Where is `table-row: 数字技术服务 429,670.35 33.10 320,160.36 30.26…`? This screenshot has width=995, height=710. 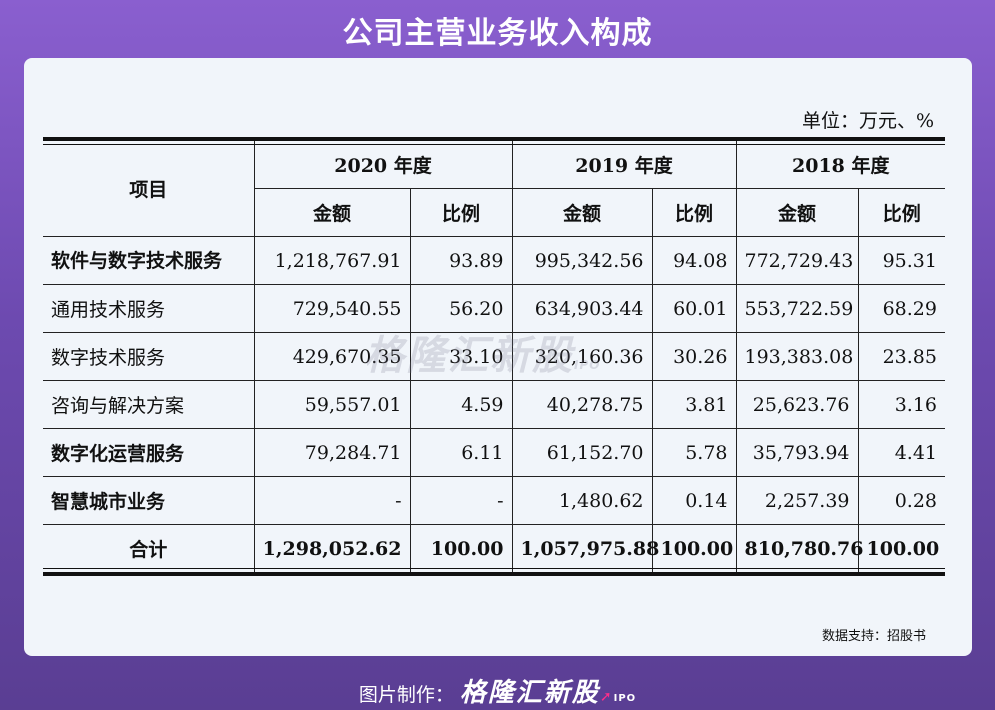 table-row: 数字技术服务 429,670.35 33.10 320,160.36 30.26… is located at coordinates (494, 356).